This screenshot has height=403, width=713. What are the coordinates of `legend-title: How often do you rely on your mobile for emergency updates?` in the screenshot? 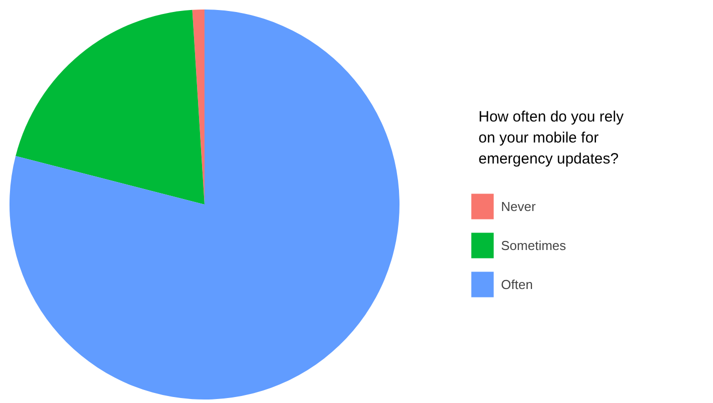 It's located at (551, 138).